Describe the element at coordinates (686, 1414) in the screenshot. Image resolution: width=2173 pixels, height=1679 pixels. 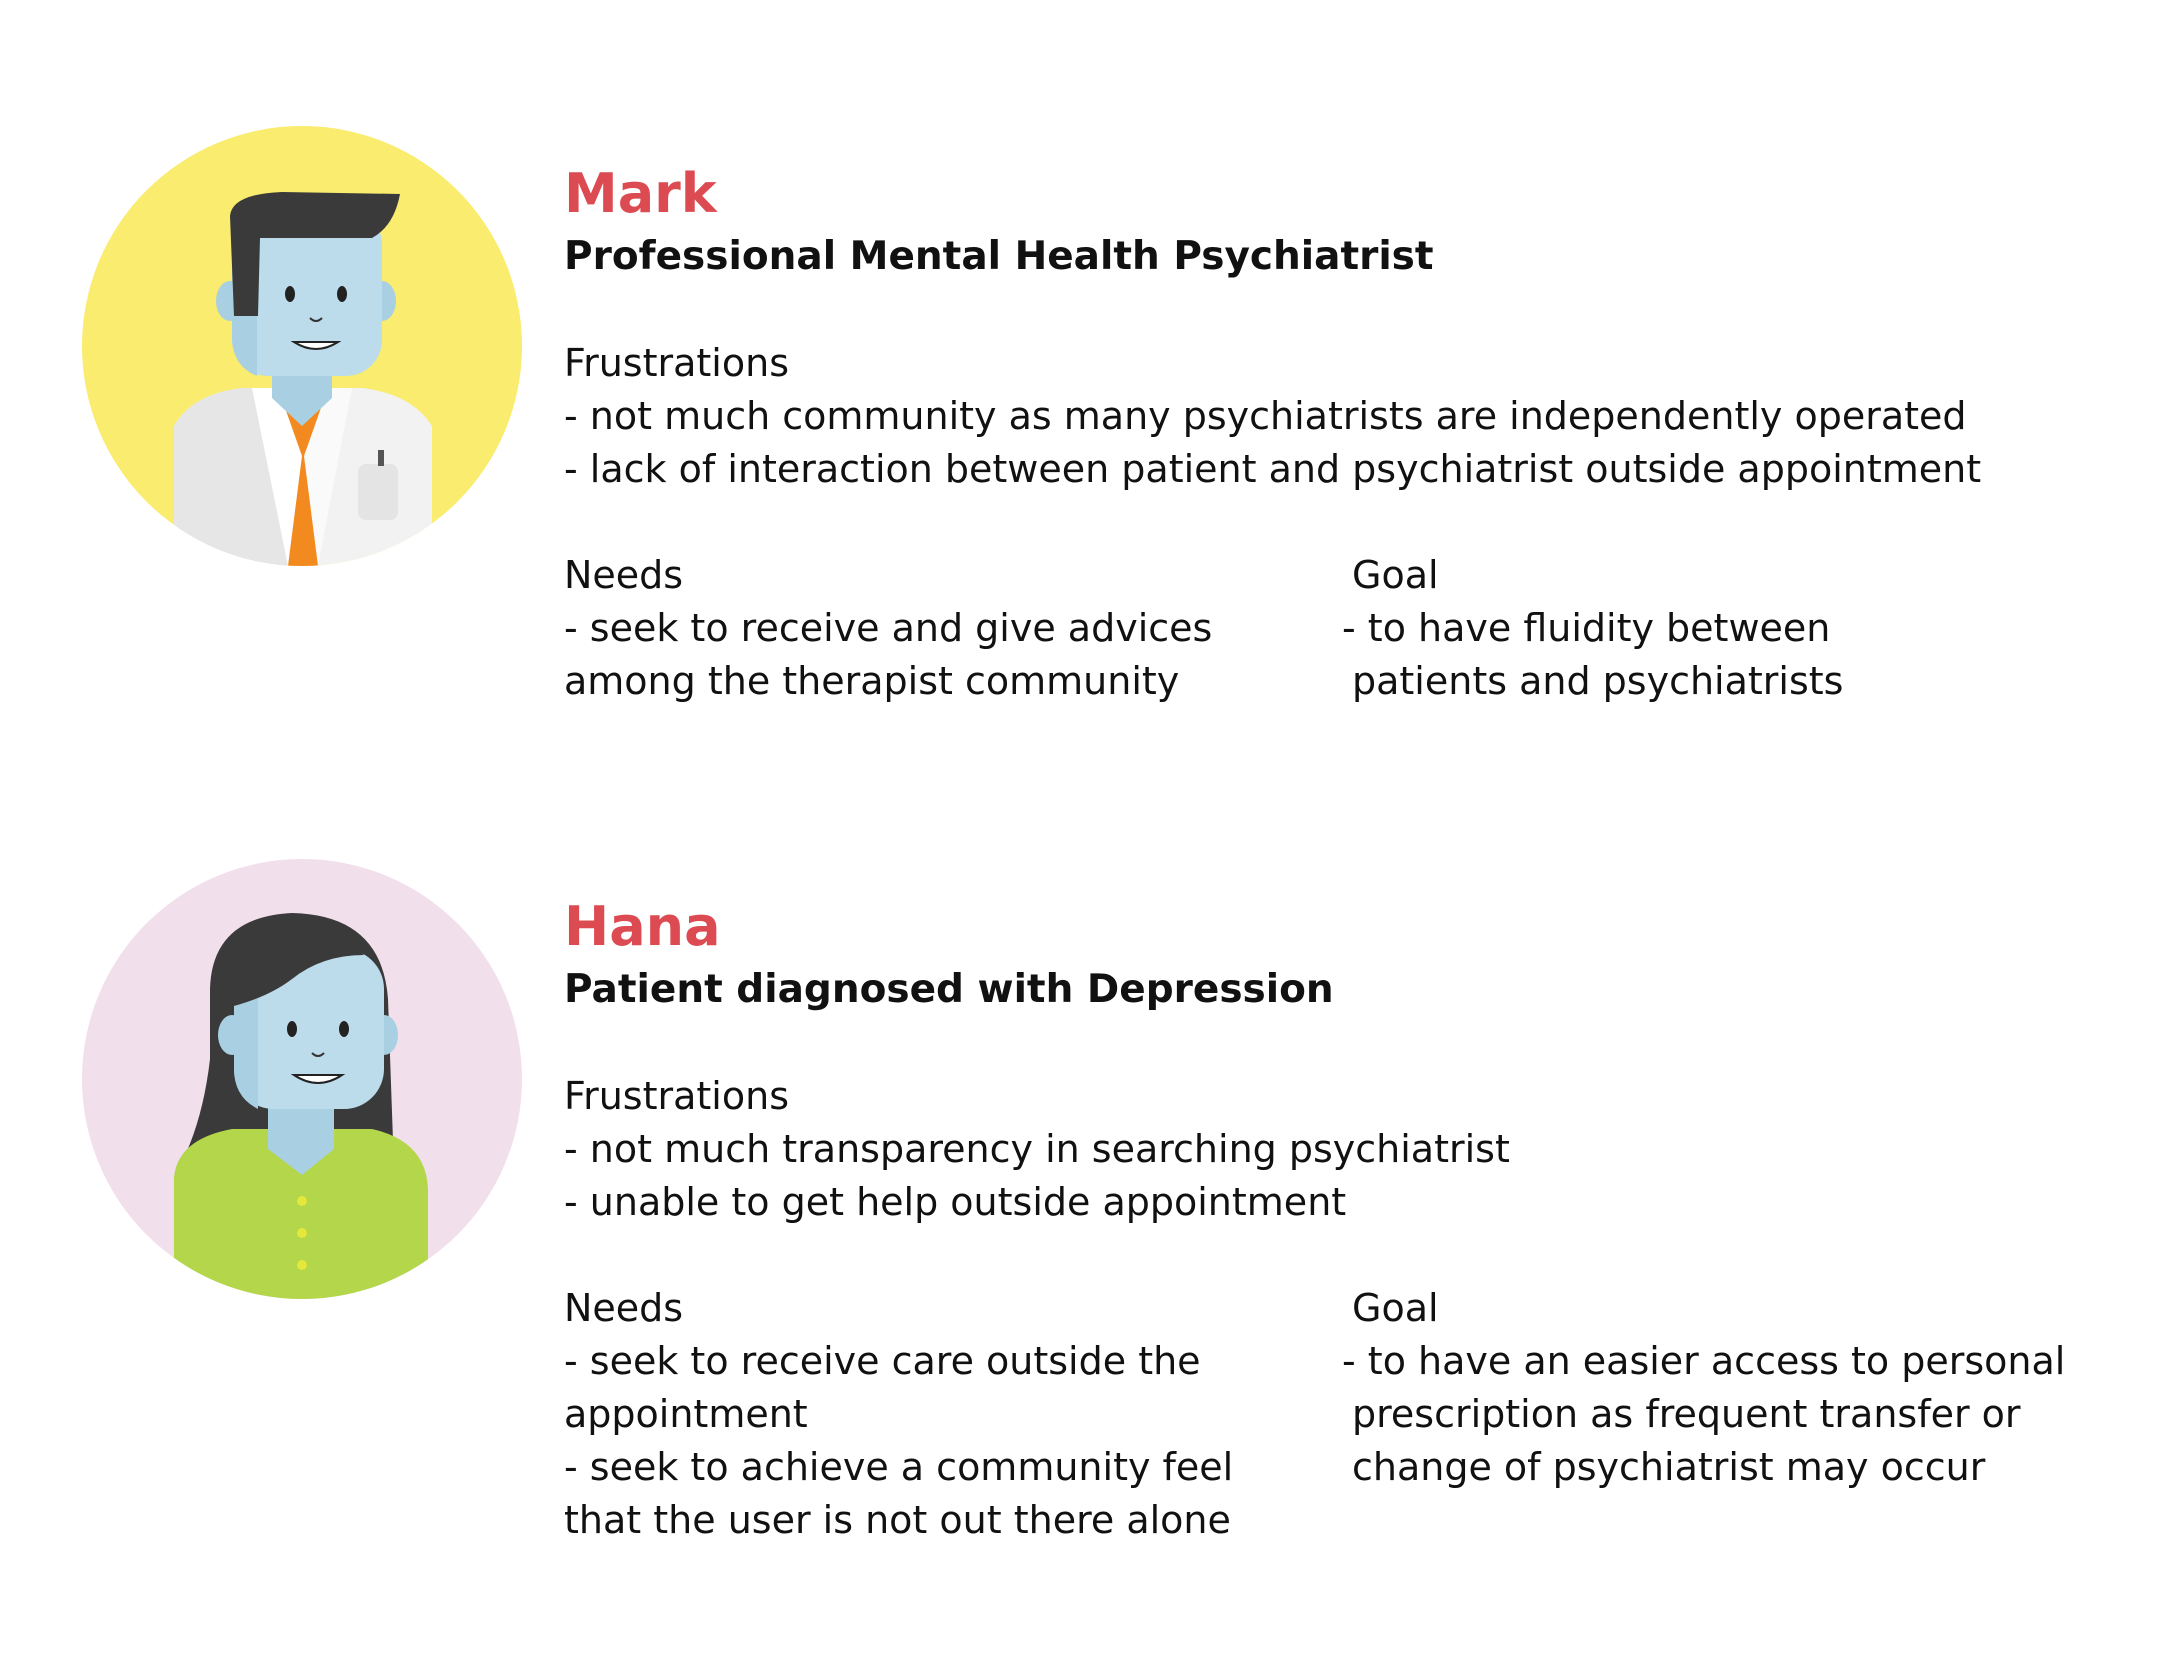
I see `needs-item: appointment` at that location.